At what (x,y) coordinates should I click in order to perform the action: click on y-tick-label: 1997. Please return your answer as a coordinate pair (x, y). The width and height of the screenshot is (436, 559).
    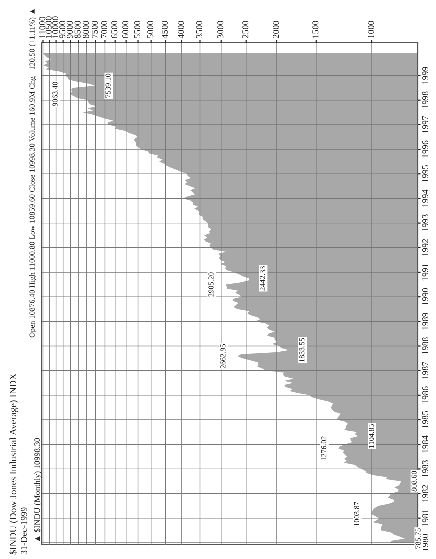
    Looking at the image, I should click on (425, 125).